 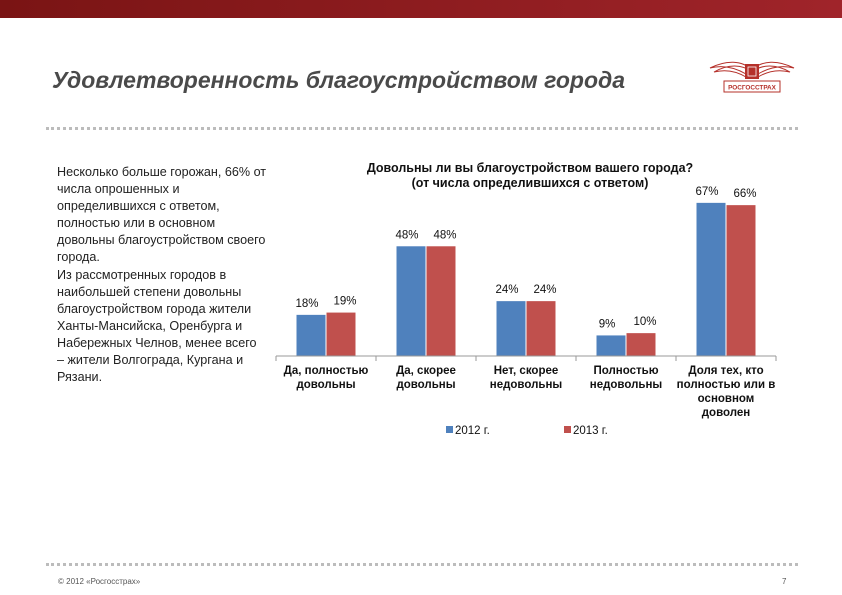 I want to click on legend-swatch-2013, so click(x=567, y=429).